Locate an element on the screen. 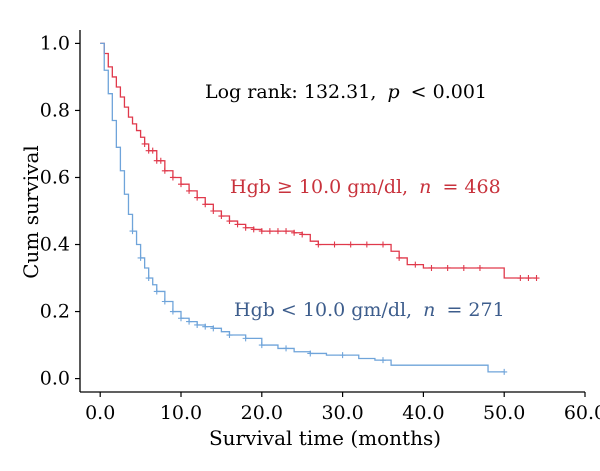 Image resolution: width=600 pixels, height=471 pixels. x-tick-label: 30.0 is located at coordinates (342, 413).